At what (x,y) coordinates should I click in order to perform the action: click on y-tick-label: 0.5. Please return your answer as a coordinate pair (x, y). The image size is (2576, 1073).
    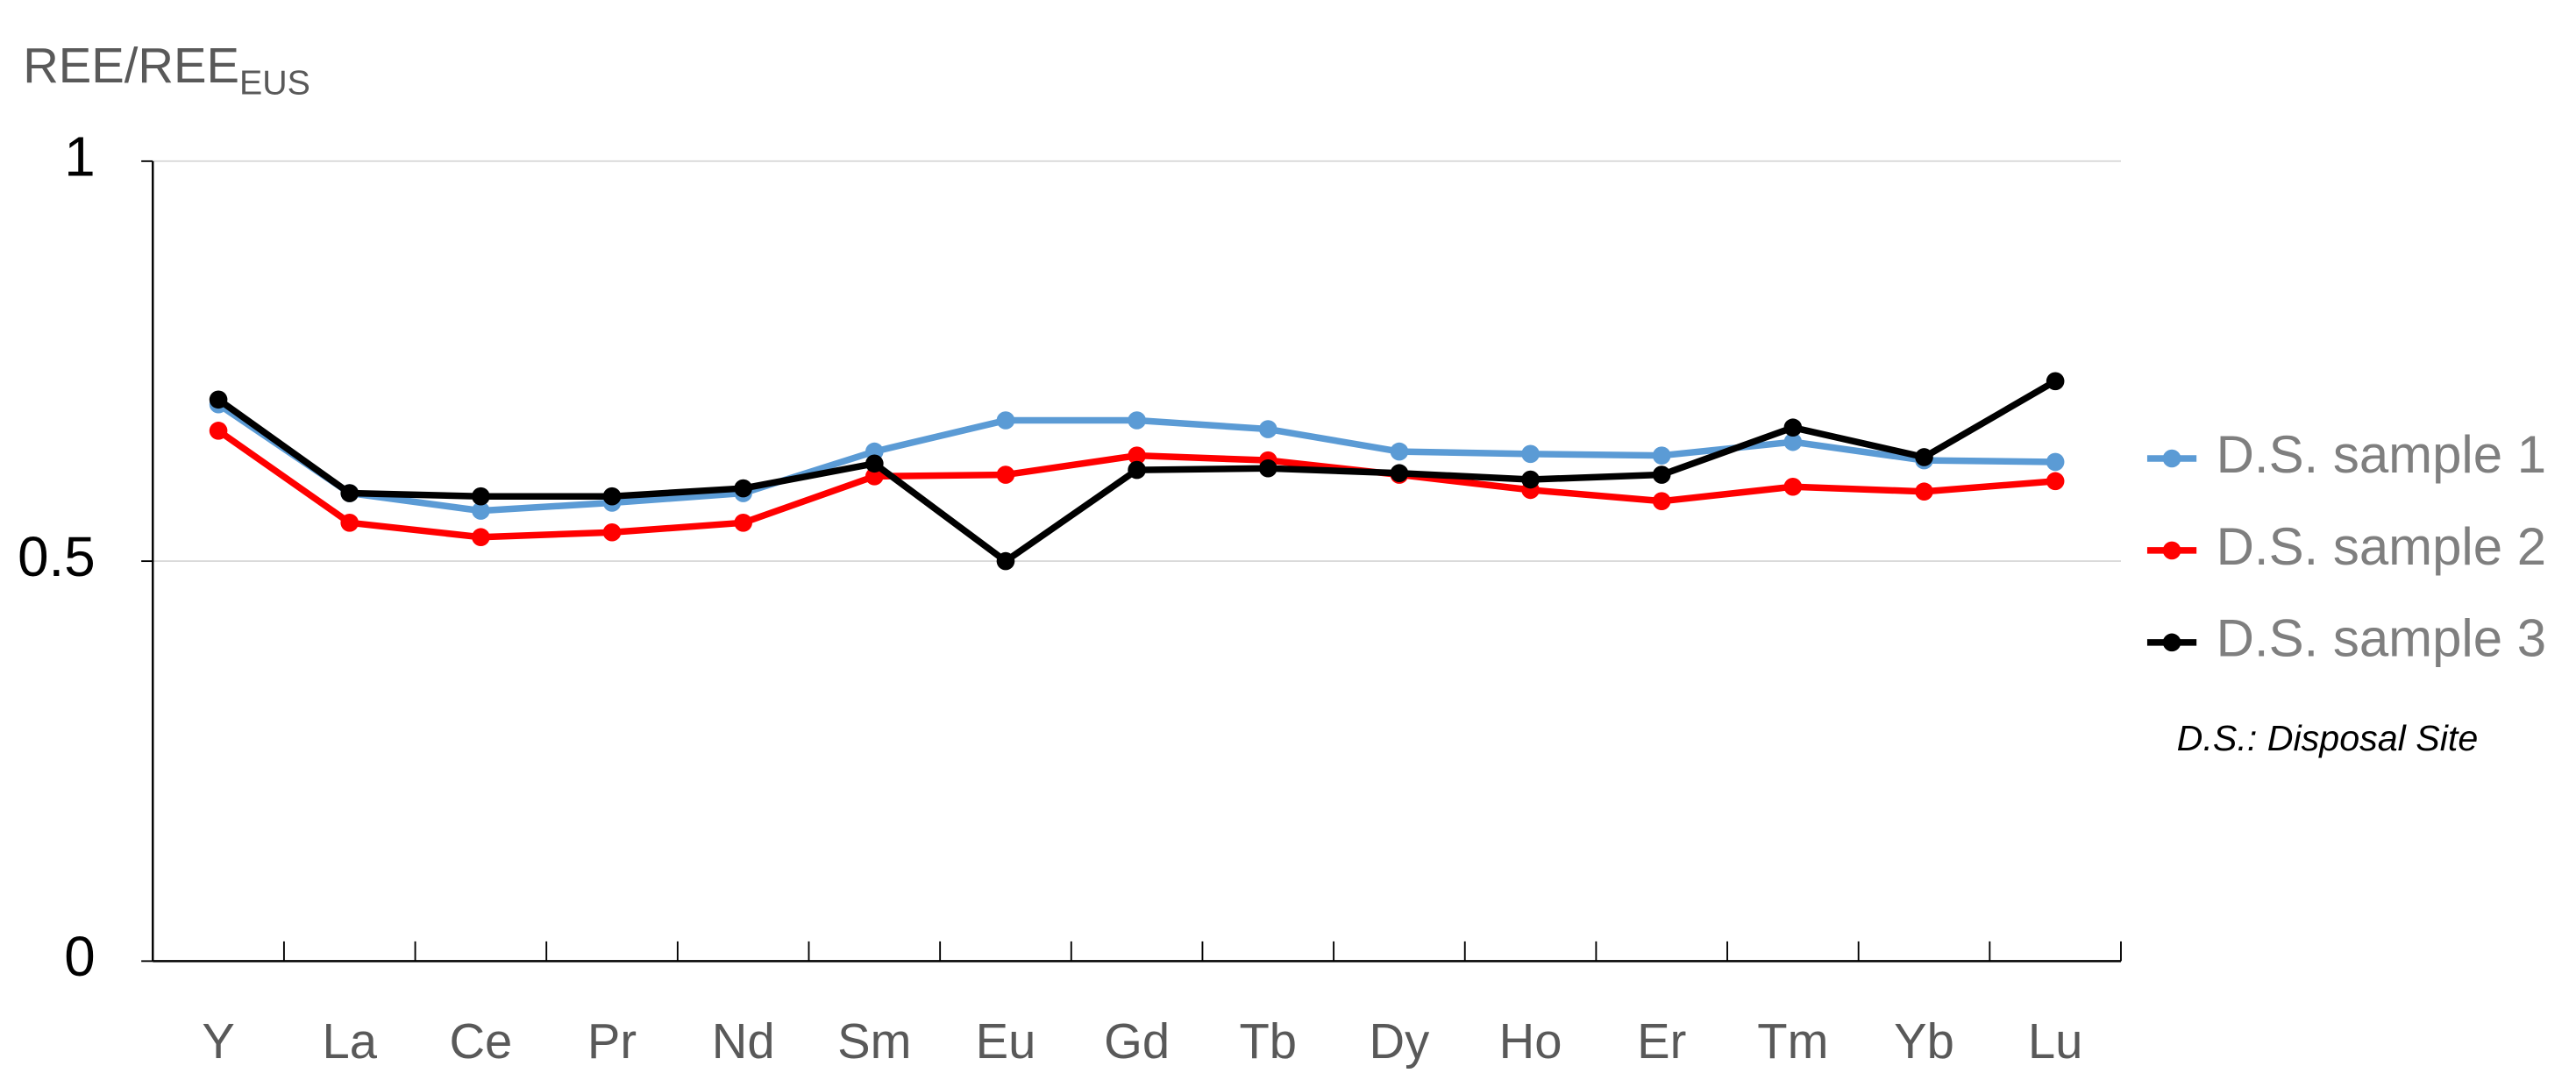
    Looking at the image, I should click on (57, 557).